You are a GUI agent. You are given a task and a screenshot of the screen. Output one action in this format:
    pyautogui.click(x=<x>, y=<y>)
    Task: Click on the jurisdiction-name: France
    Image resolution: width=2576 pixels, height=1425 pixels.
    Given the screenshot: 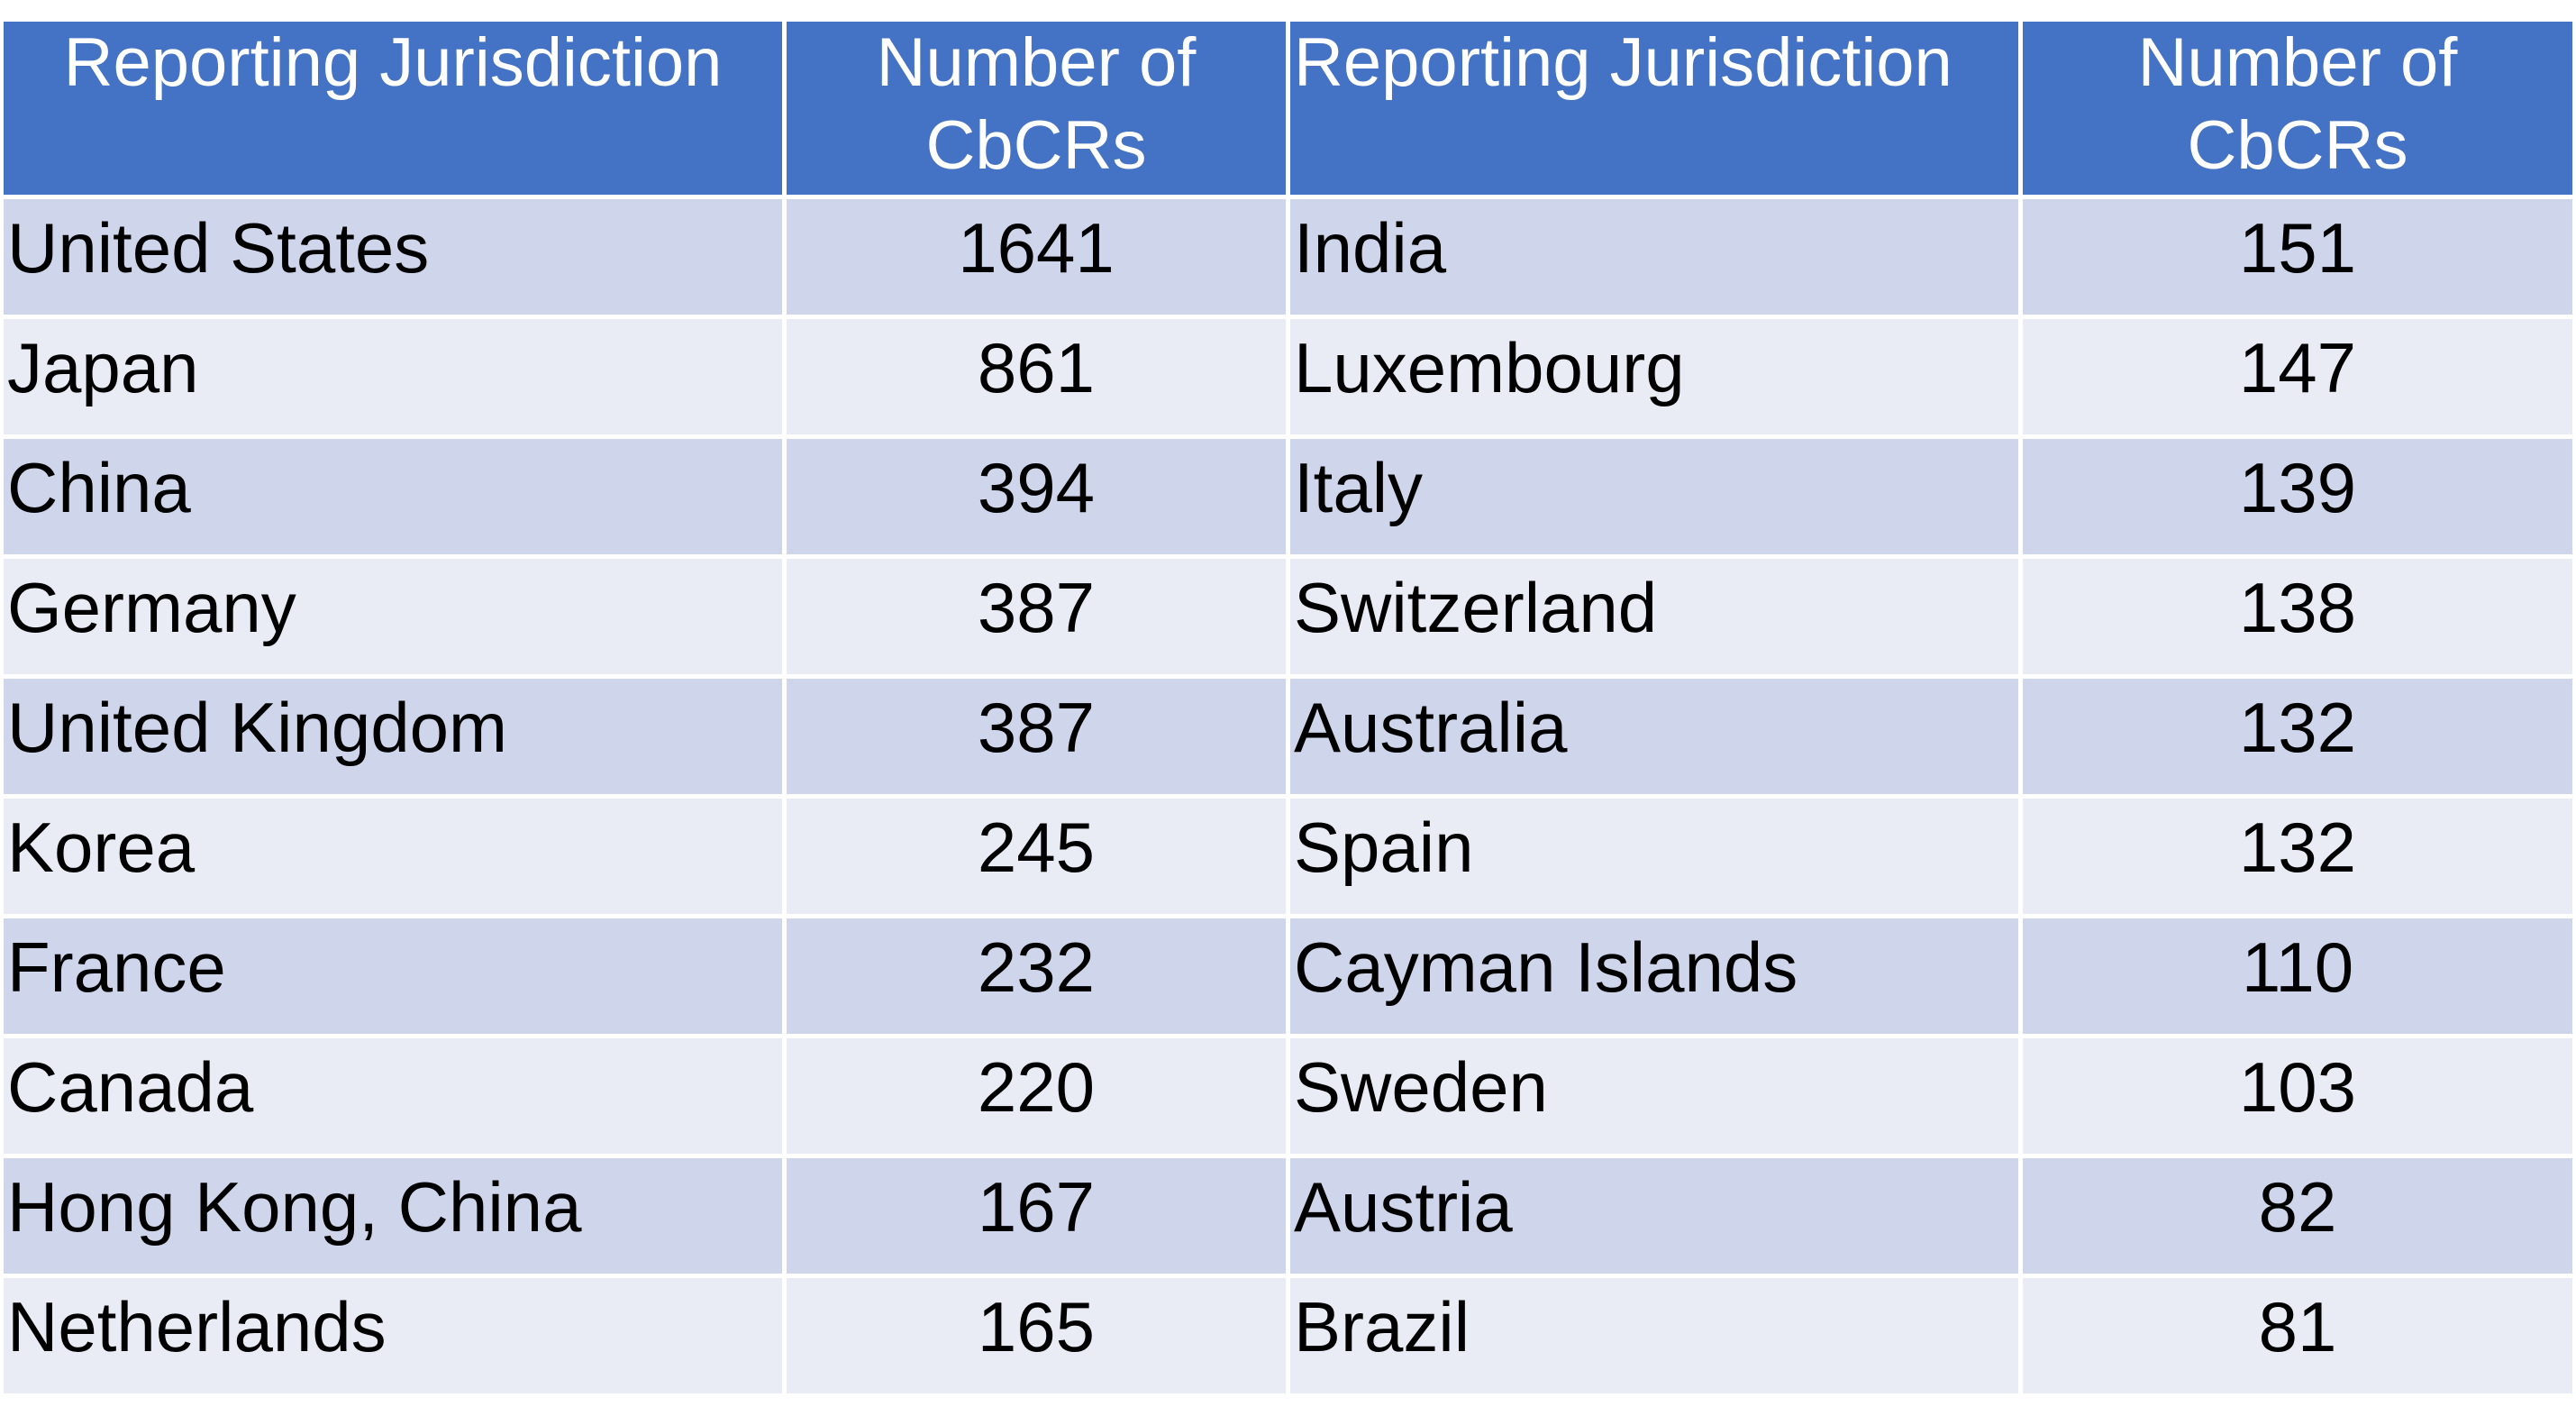 What is the action you would take?
    pyautogui.click(x=116, y=967)
    